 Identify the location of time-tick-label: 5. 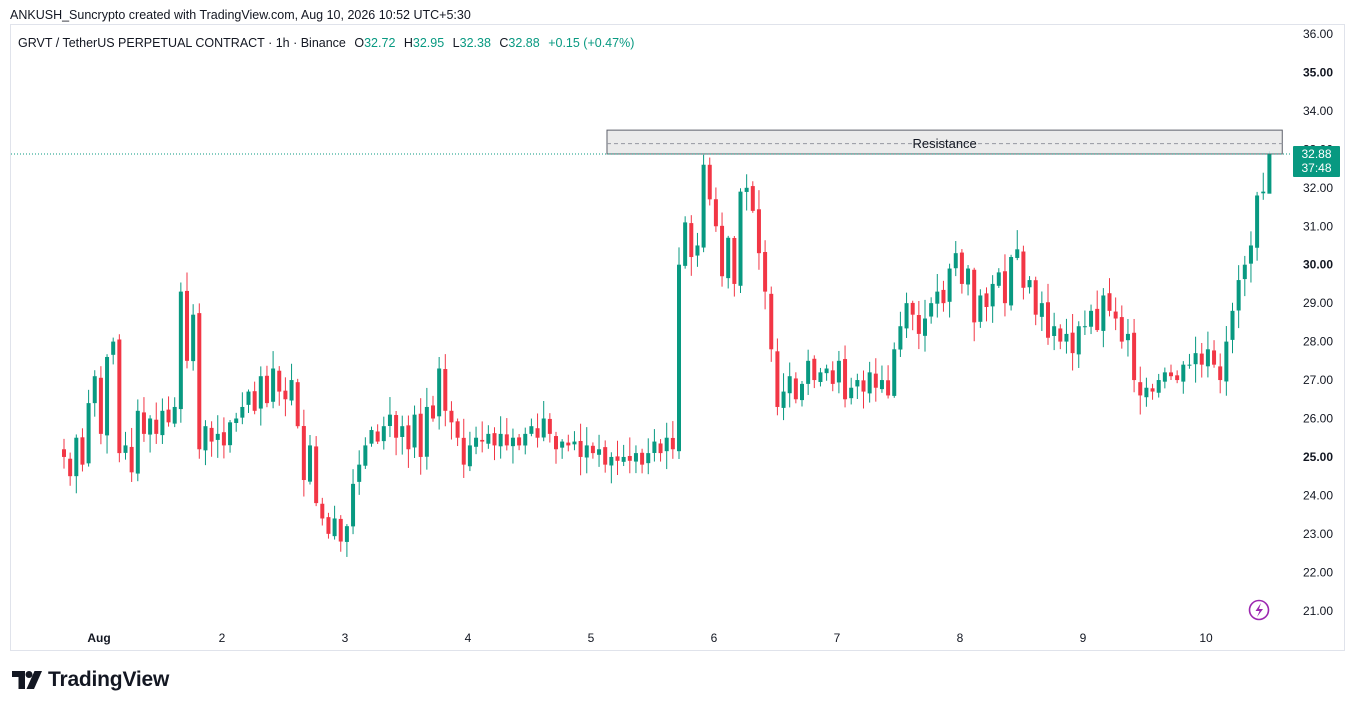
(591, 638).